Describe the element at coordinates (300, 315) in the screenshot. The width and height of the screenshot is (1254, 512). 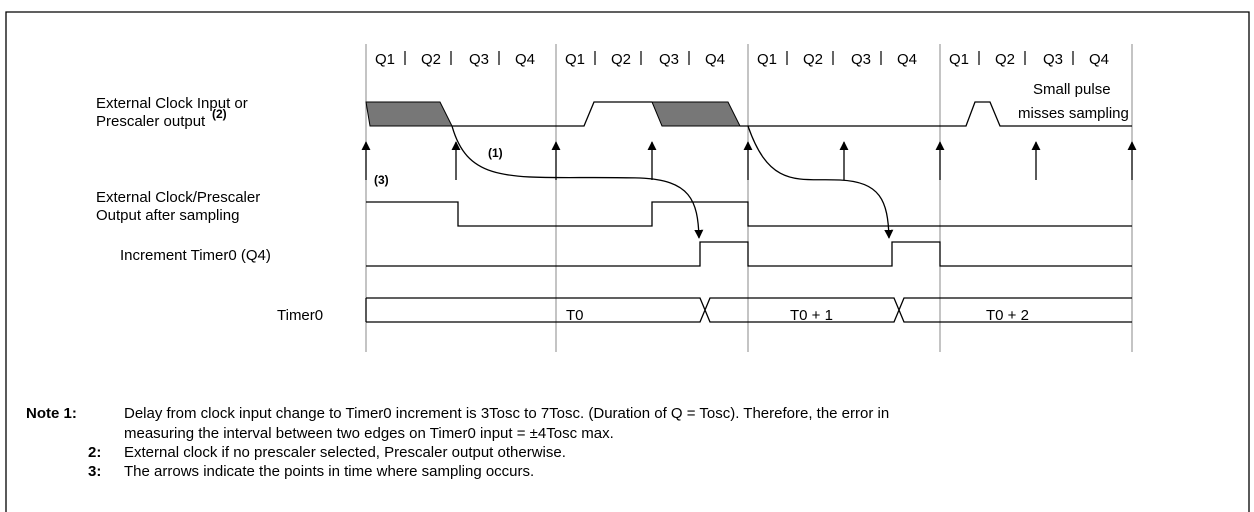
I see `signal-label: Timer0` at that location.